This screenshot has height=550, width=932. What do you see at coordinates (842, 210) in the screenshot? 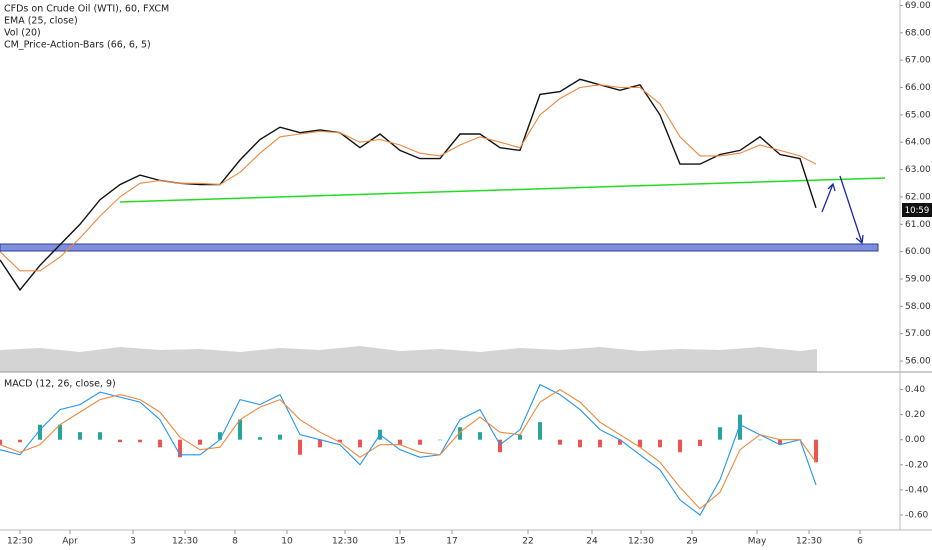
I see `arrows` at bounding box center [842, 210].